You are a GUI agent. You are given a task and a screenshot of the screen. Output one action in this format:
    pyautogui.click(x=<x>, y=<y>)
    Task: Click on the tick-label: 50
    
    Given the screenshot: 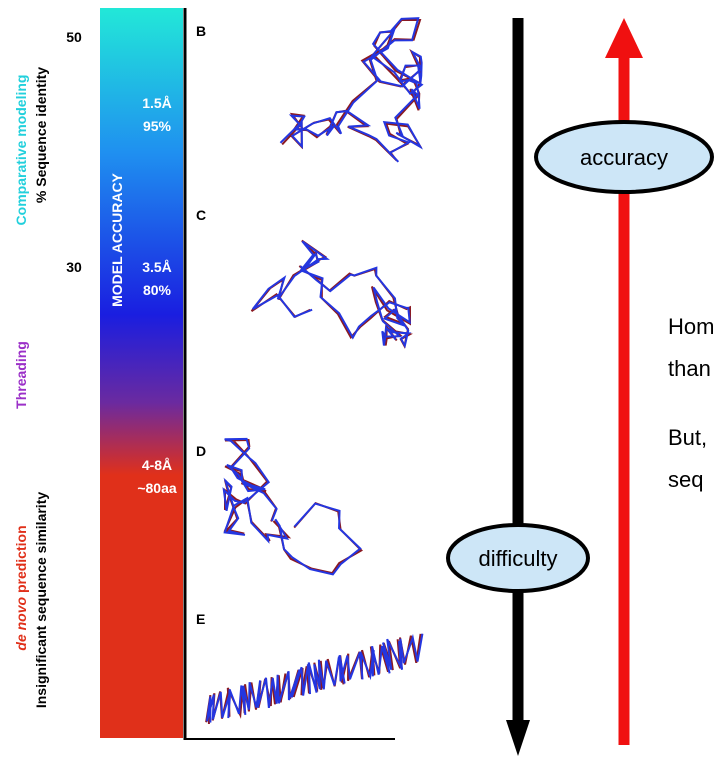 What is the action you would take?
    pyautogui.click(x=74, y=37)
    